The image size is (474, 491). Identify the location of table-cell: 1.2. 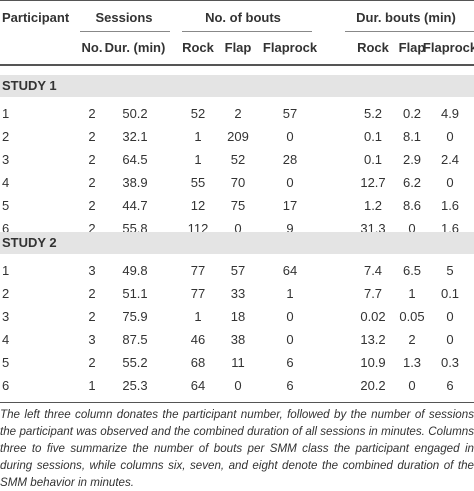
(373, 205).